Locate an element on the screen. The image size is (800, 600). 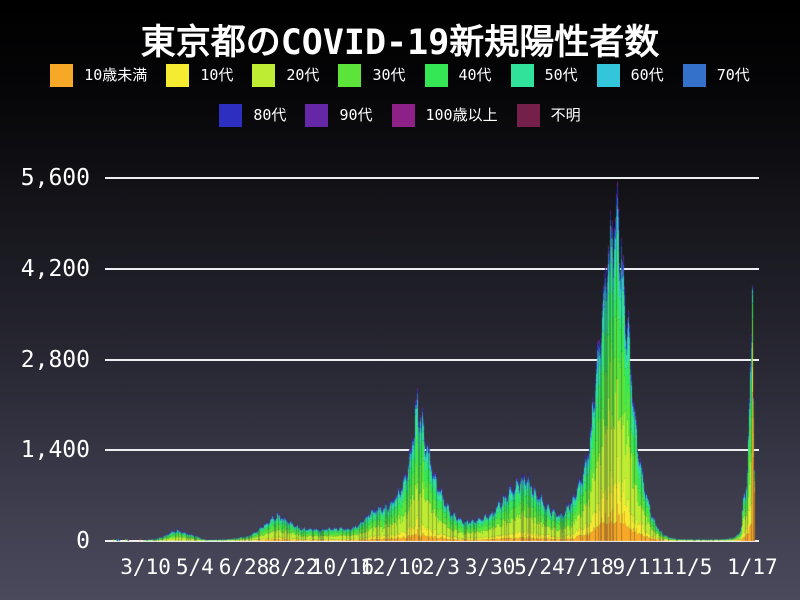
legend-row-1: 10歳未満 10代 20代 30代 40代 50代 60代 70代 is located at coordinates (400, 75).